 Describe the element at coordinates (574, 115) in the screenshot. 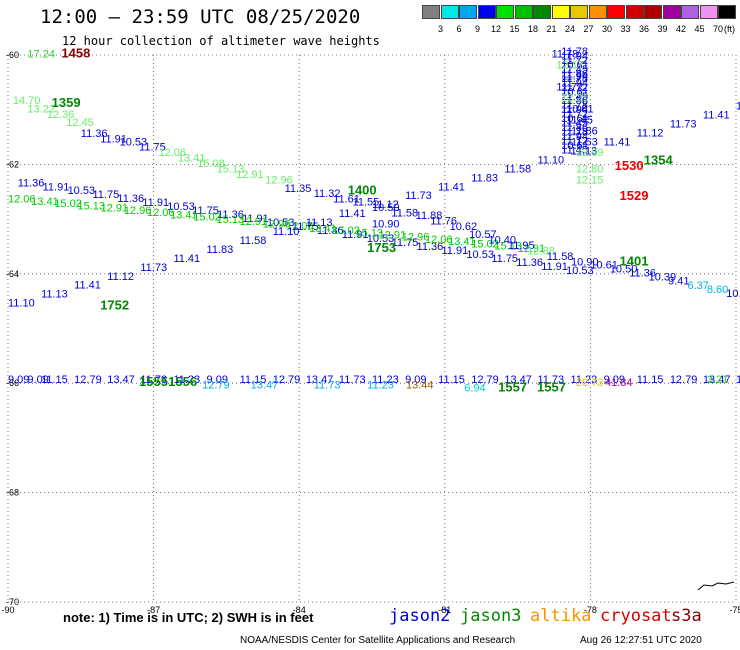

I see `track-D-value: 11.72` at that location.